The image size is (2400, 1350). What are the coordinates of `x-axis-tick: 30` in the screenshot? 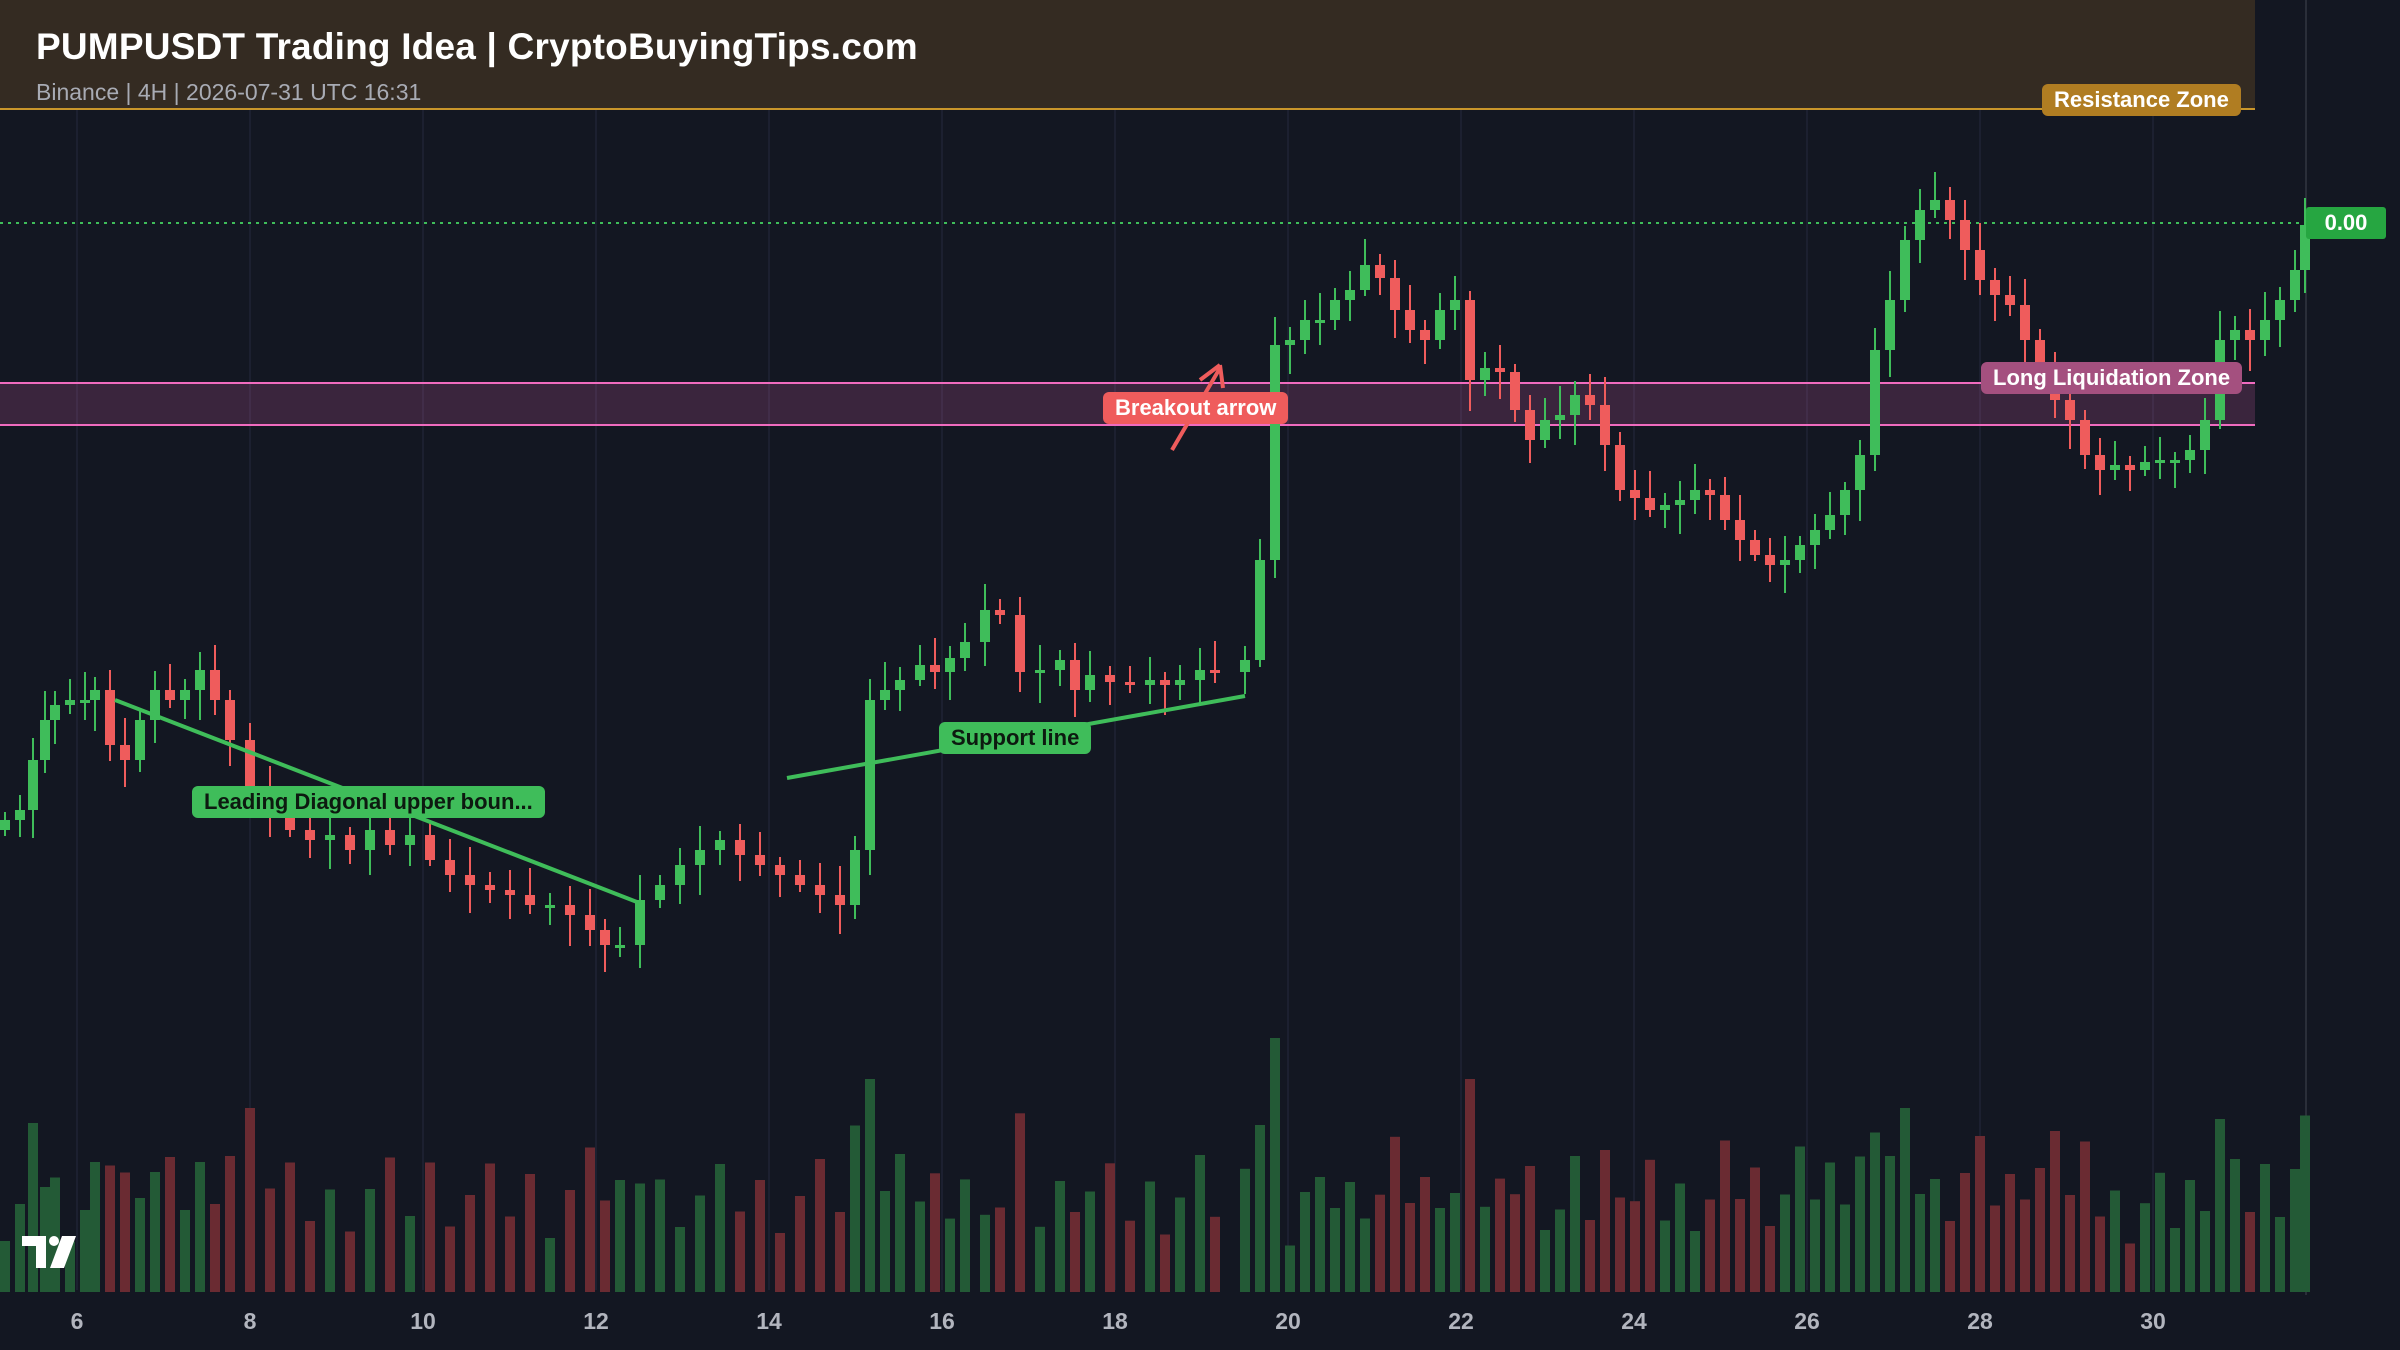 It's located at (2153, 1321).